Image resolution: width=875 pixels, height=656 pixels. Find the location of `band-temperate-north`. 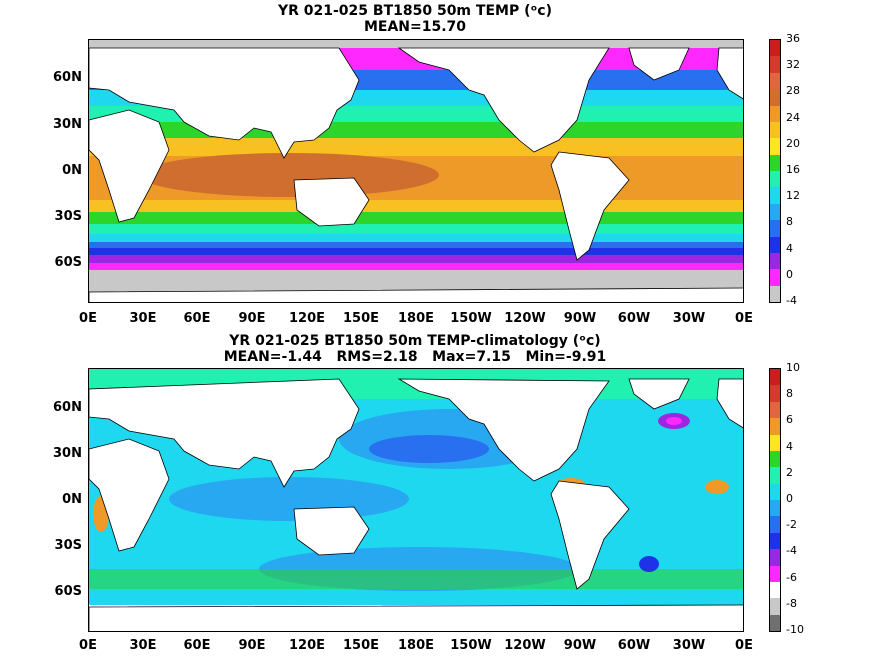

band-temperate-north is located at coordinates (416, 130).